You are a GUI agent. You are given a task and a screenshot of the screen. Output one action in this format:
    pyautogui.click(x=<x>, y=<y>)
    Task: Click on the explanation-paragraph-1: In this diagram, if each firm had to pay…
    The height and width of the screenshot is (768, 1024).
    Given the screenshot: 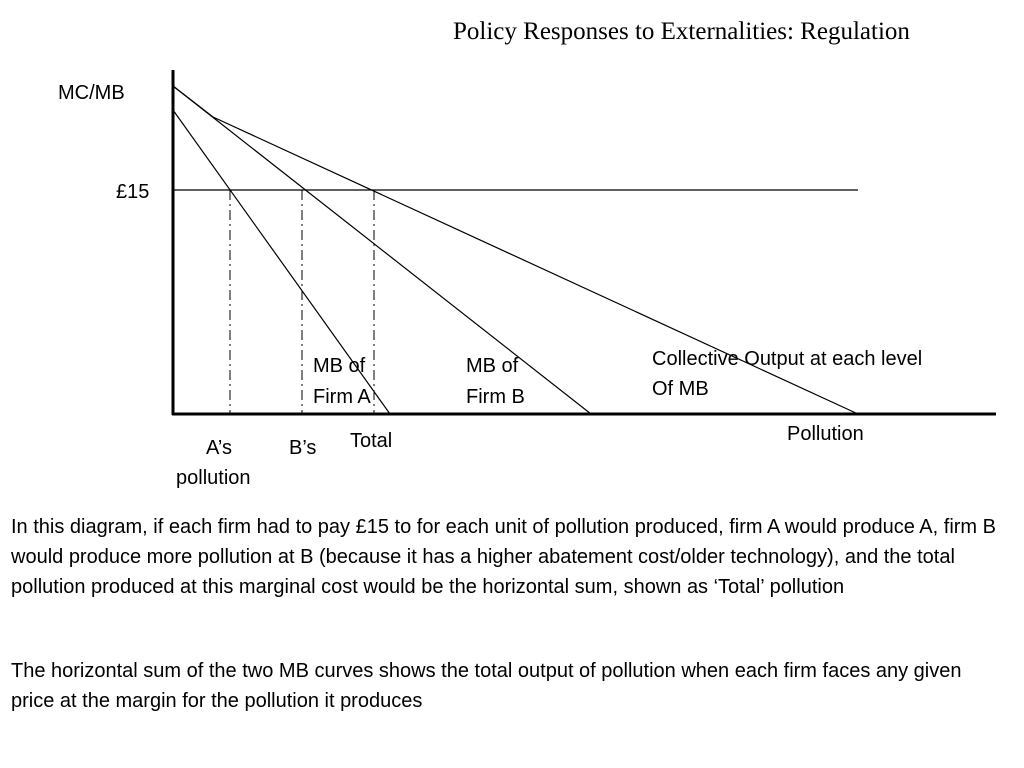 What is the action you would take?
    pyautogui.click(x=503, y=557)
    